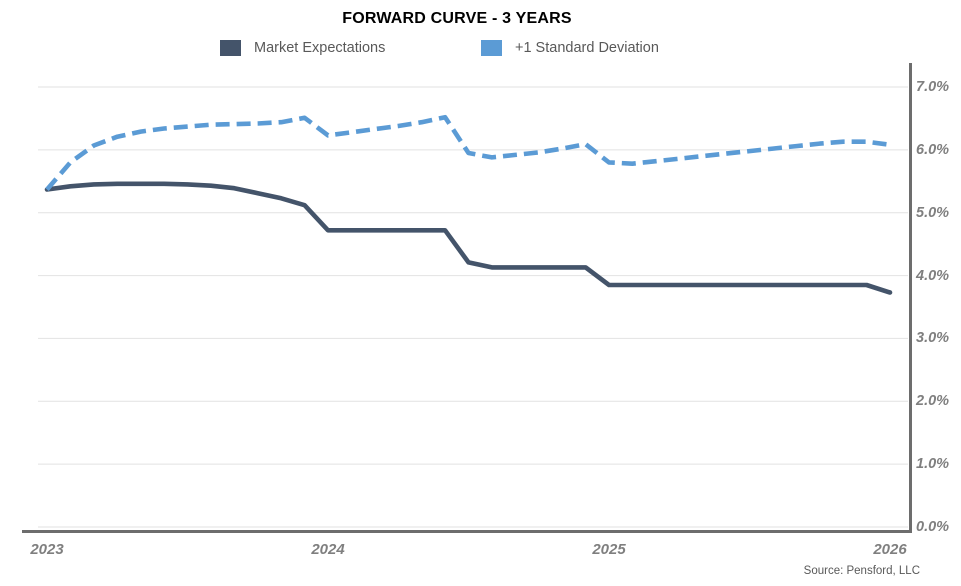 Image resolution: width=961 pixels, height=586 pixels. I want to click on source-credit: Source: Pensford, LLC, so click(861, 571).